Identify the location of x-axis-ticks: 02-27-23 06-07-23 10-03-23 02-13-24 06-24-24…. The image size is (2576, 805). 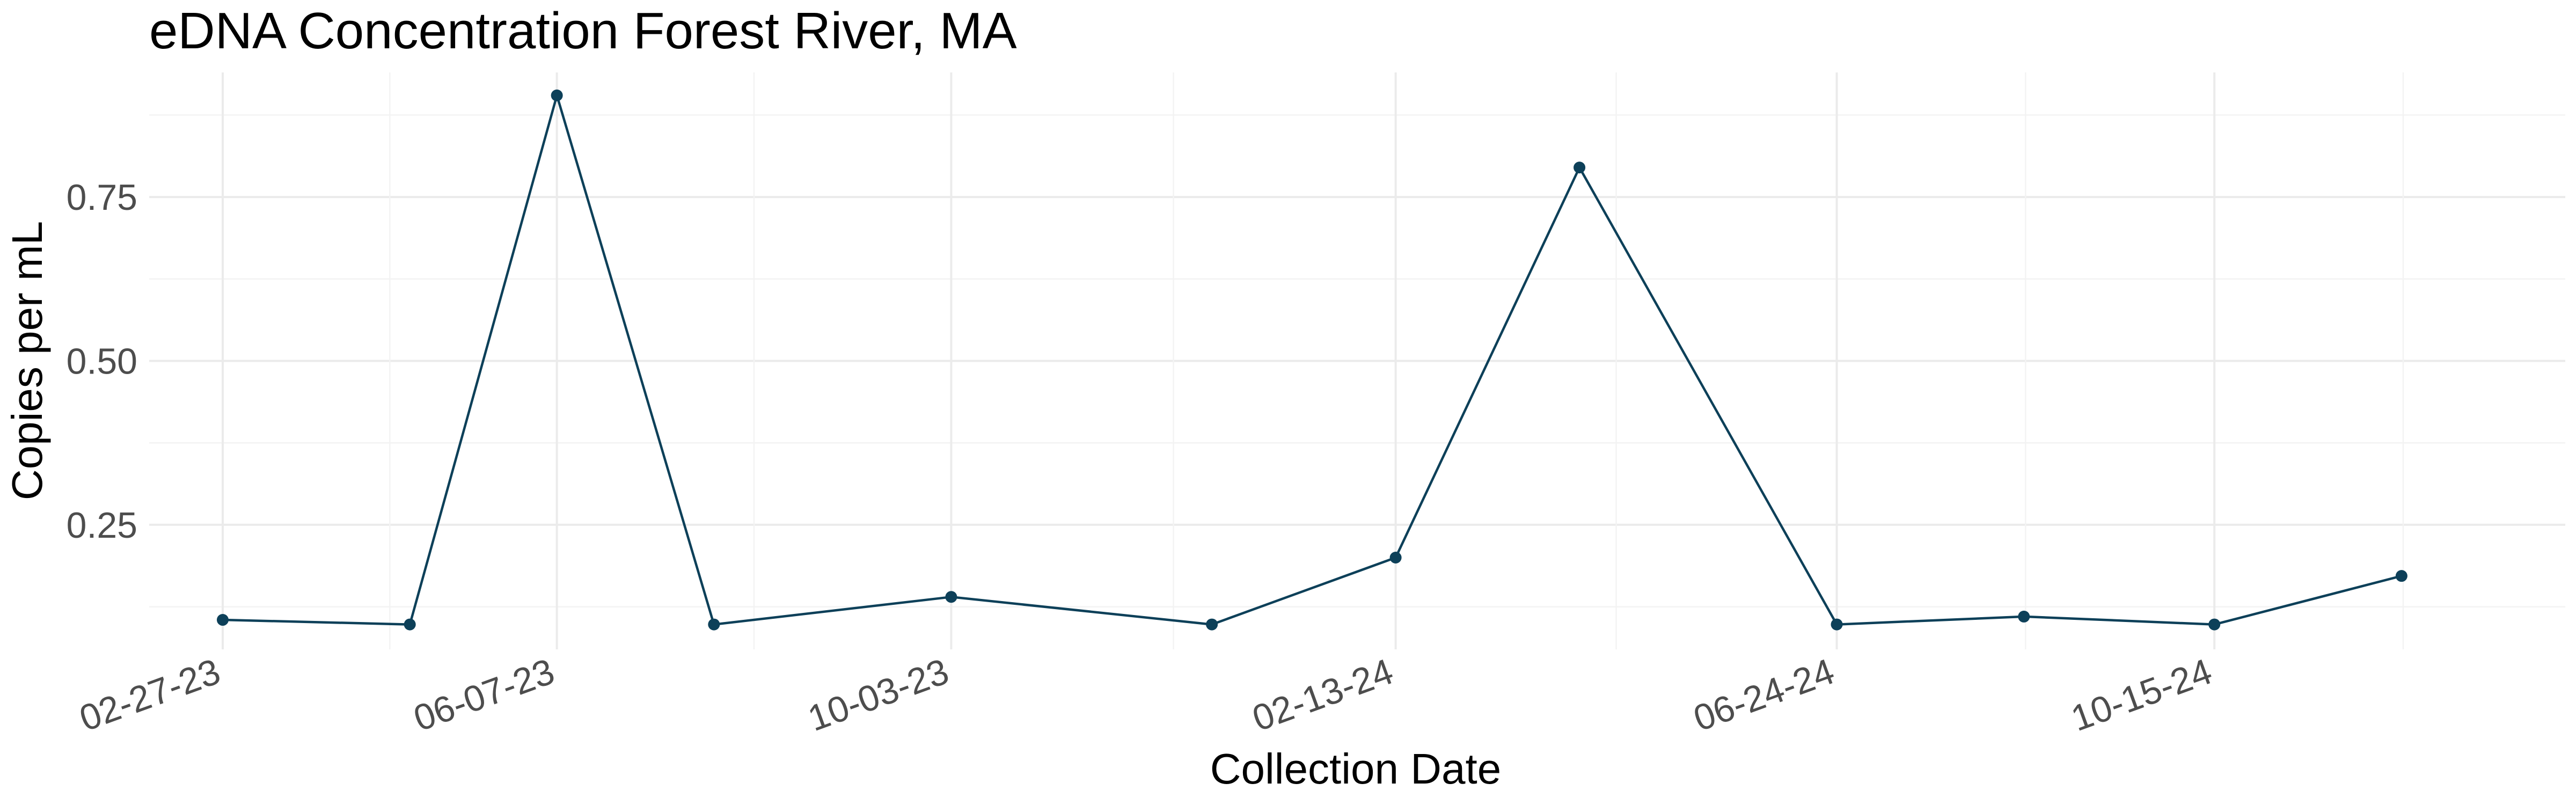
(1145, 695).